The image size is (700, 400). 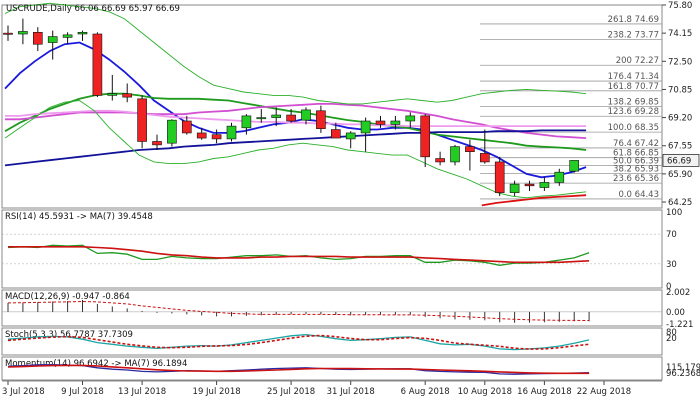 What do you see at coordinates (425, 392) in the screenshot?
I see `time-tick-label: 6 Aug 2018` at bounding box center [425, 392].